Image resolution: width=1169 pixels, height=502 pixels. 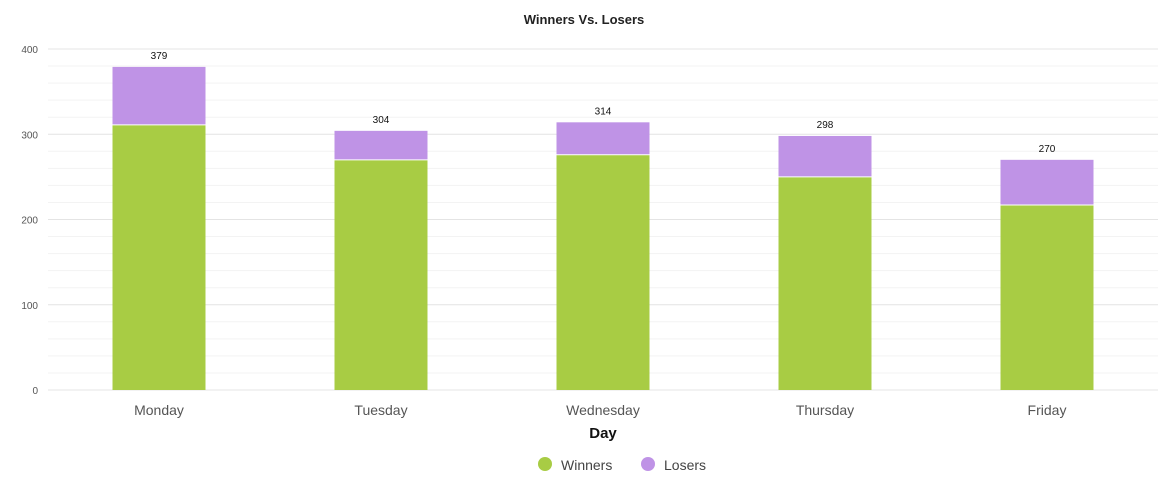 What do you see at coordinates (159, 95) in the screenshot?
I see `bar-losers-monday` at bounding box center [159, 95].